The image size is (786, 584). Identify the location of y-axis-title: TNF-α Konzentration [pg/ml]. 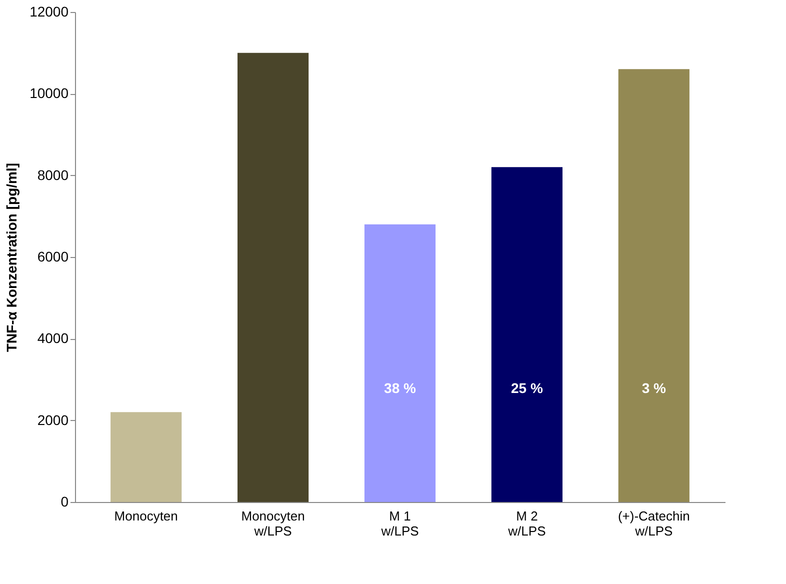
(12, 257).